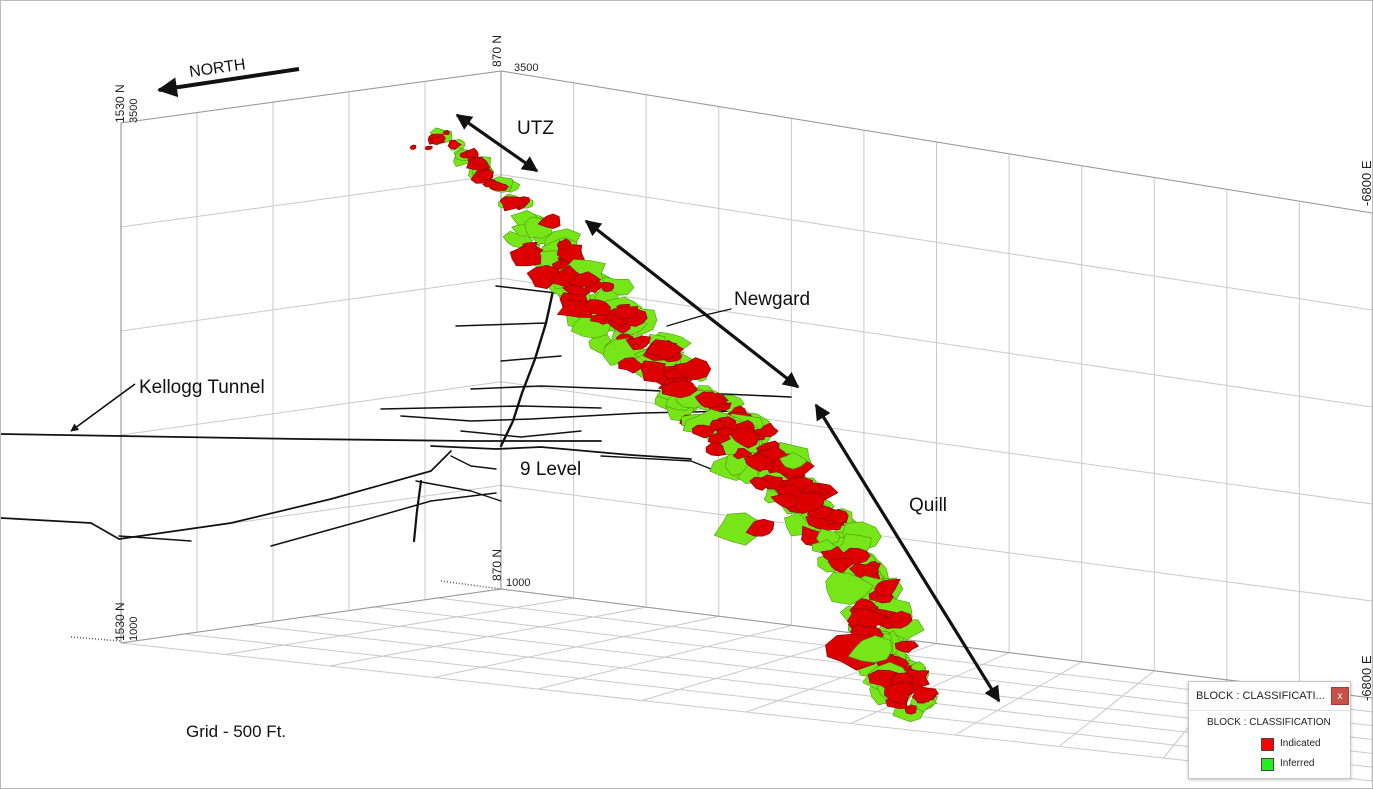  What do you see at coordinates (103, 407) in the screenshot?
I see `kellogg-leader-arrow` at bounding box center [103, 407].